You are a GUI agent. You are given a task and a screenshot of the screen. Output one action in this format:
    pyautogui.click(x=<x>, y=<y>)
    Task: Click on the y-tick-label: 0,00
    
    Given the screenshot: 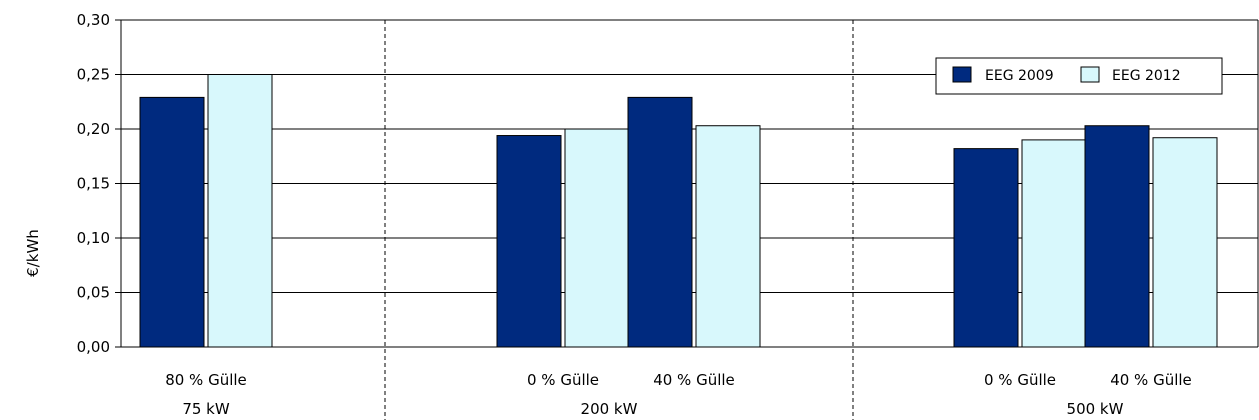 What is the action you would take?
    pyautogui.click(x=93, y=347)
    